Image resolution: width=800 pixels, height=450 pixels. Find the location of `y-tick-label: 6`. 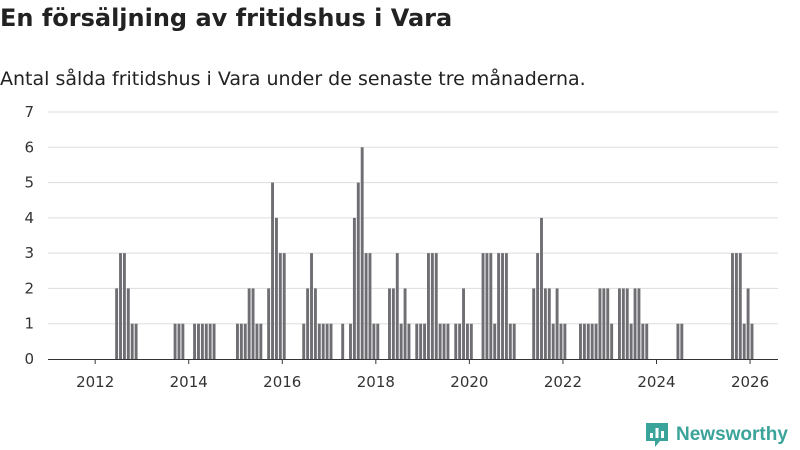

y-tick-label: 6 is located at coordinates (29, 147).